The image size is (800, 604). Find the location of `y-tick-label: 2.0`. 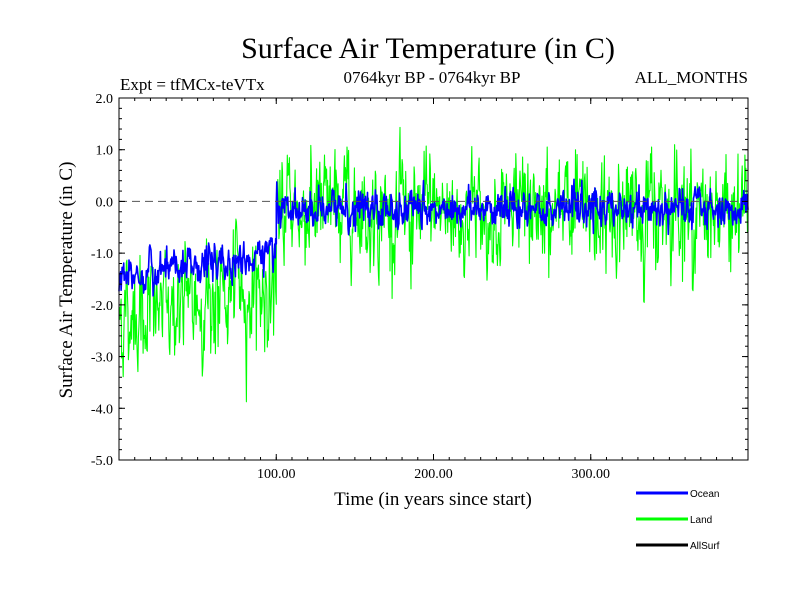

y-tick-label: 2.0 is located at coordinates (105, 99).